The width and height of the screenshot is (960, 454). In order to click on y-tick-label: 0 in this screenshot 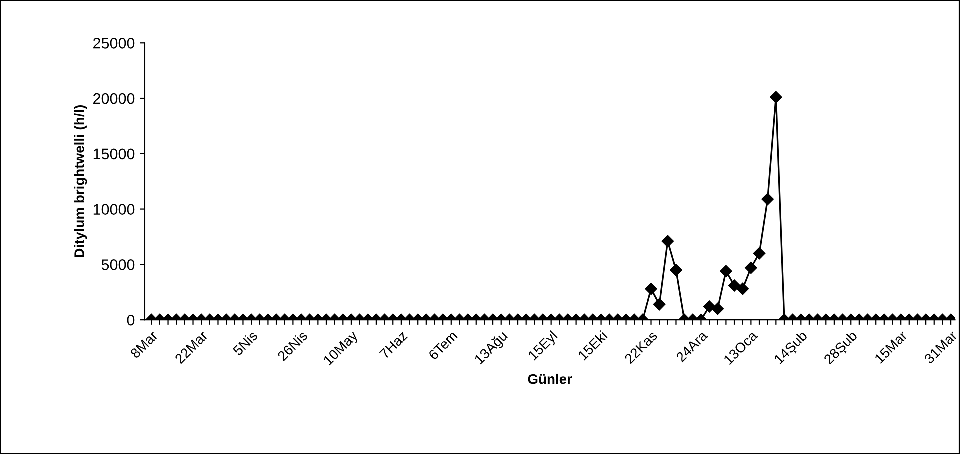, I will do `click(131, 320)`.